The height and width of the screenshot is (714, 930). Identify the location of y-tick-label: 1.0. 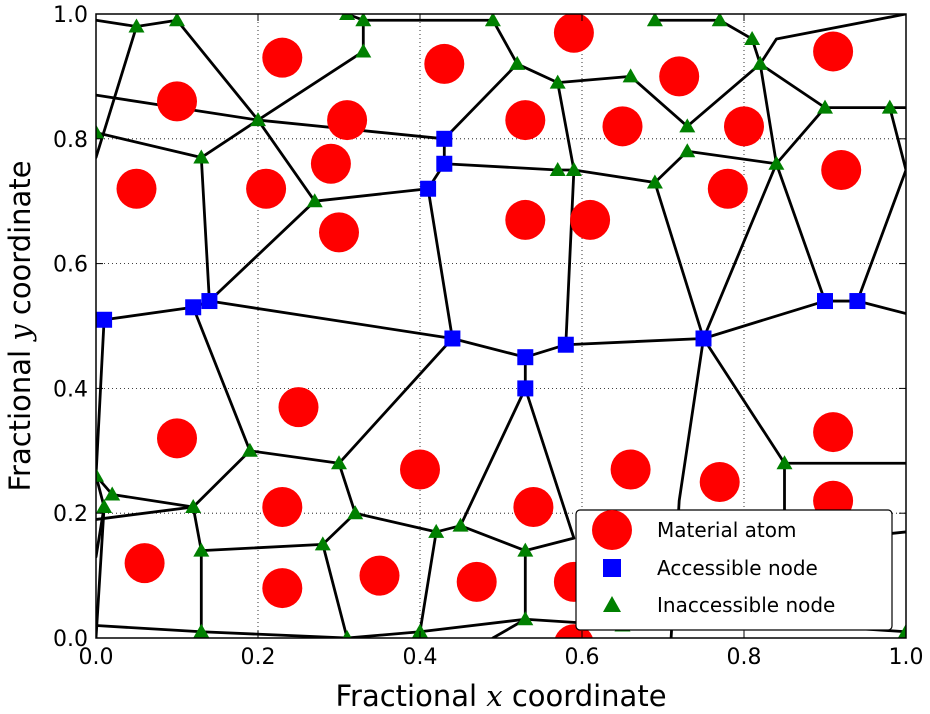
(70, 15).